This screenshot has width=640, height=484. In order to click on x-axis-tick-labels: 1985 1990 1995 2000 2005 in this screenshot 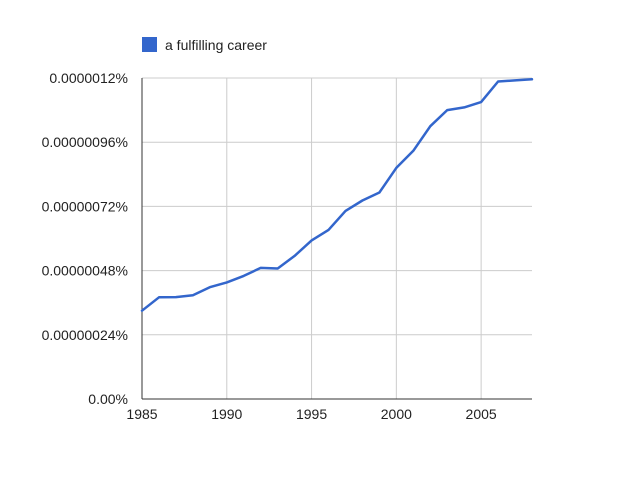, I will do `click(311, 414)`.